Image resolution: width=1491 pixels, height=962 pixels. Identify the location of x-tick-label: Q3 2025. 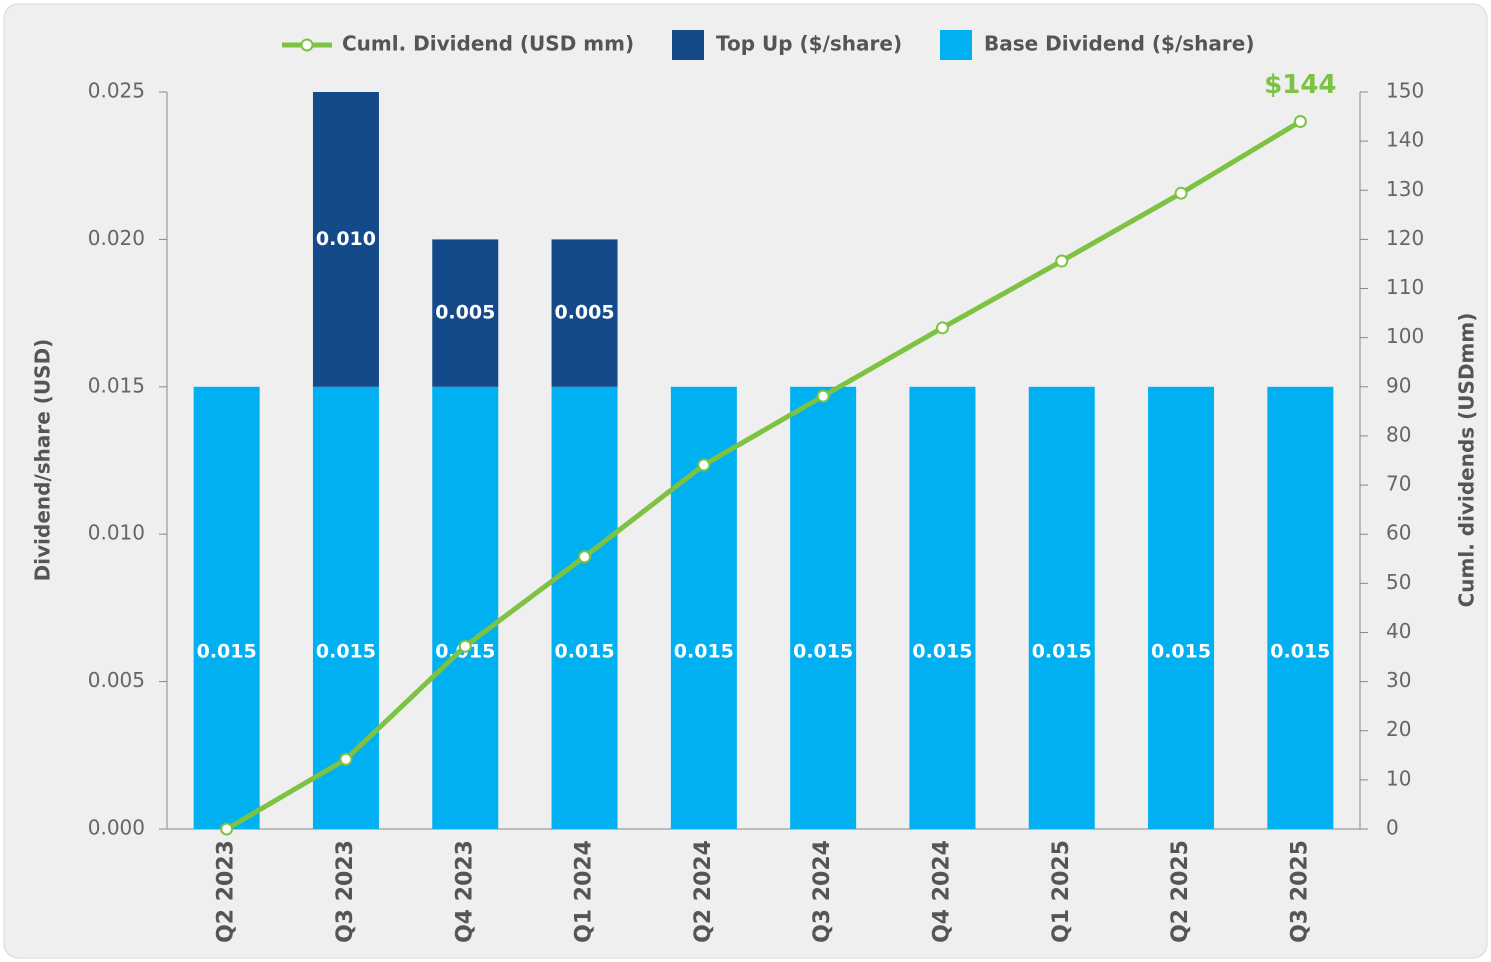
(1299, 891).